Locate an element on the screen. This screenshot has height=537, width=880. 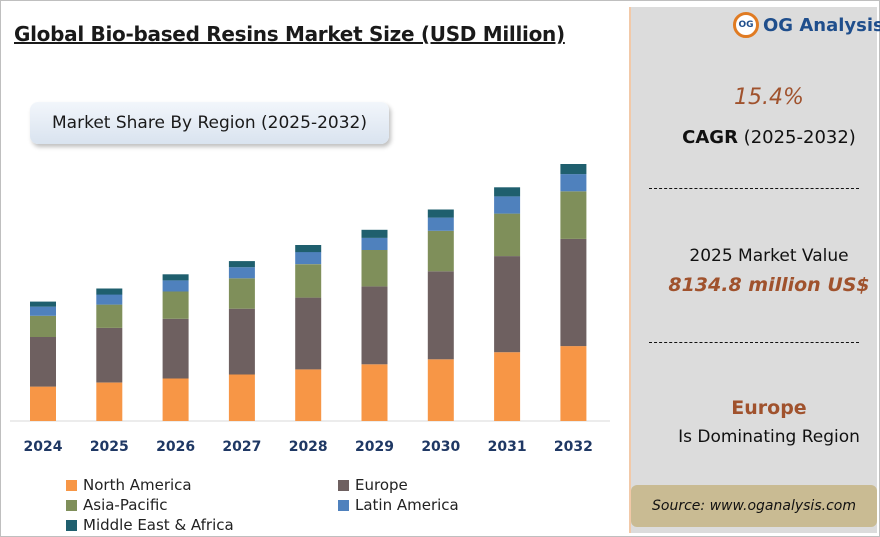
bar-segment-2027-north-america is located at coordinates (241, 397).